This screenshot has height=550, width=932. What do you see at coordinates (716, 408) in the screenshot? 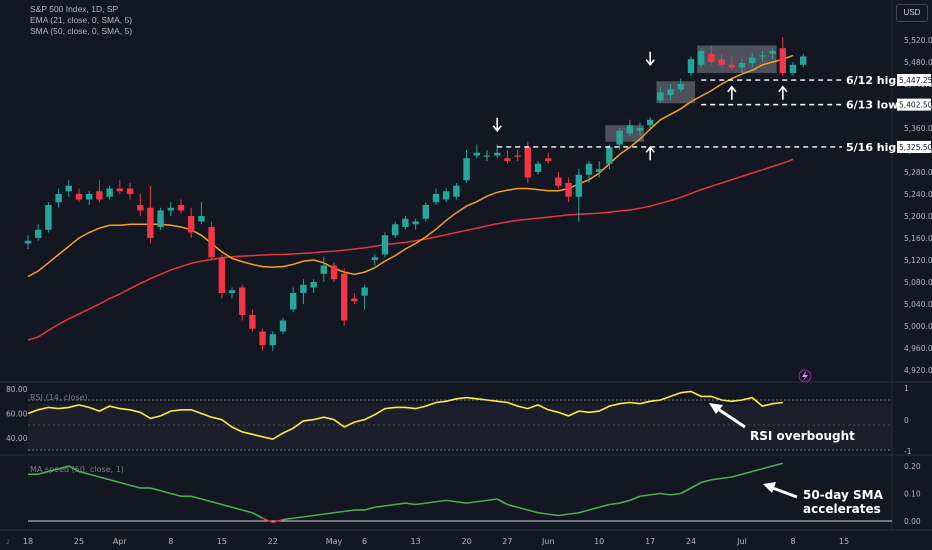
I see `rsi-arrow` at bounding box center [716, 408].